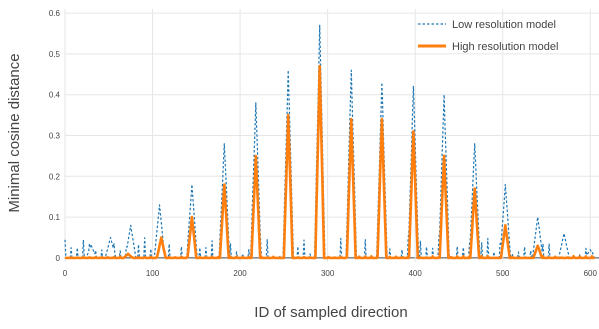  I want to click on x-tick-label: 500, so click(503, 273).